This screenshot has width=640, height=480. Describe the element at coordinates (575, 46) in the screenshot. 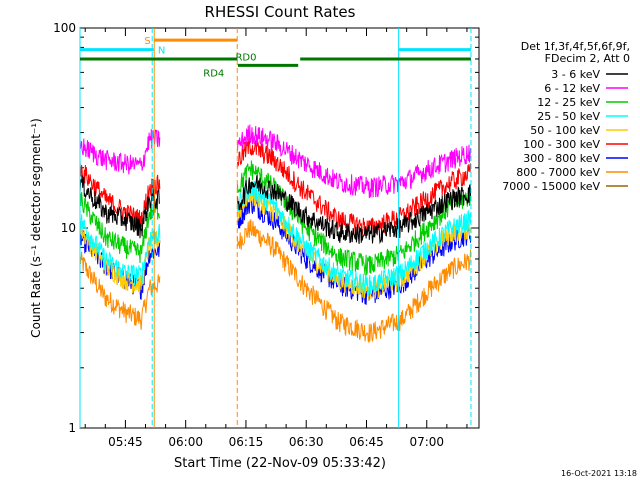

I see `legend-header-0: Det 1f,3f,4f,5f,6f,9f,` at that location.